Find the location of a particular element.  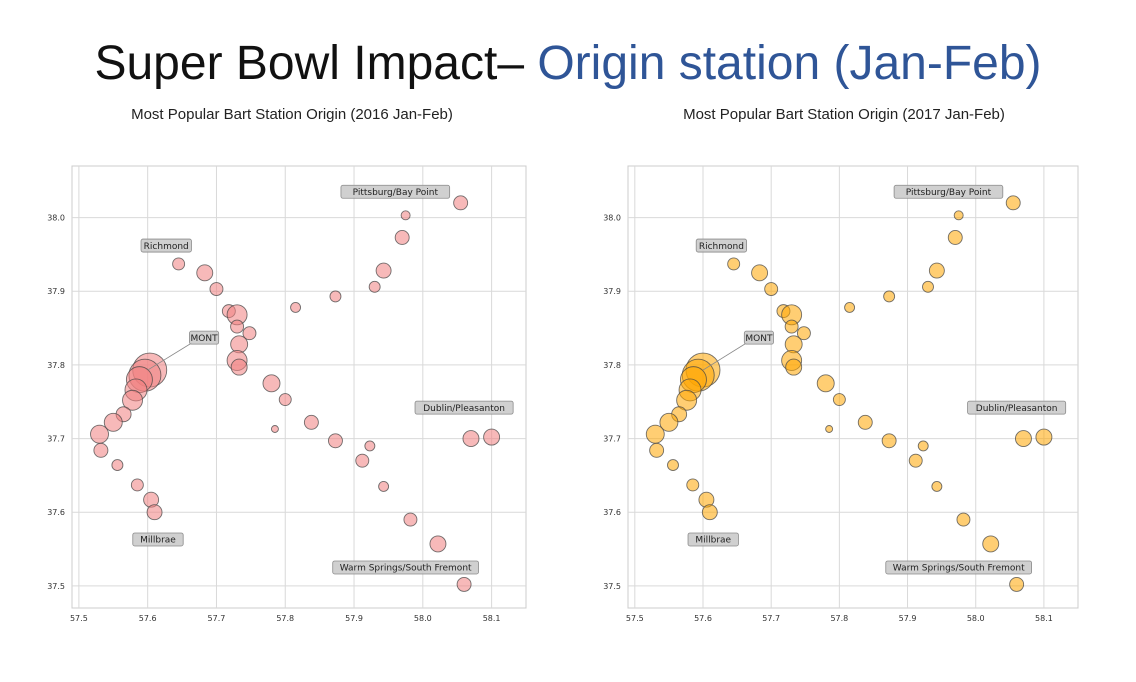

annotation-label: Pittsburg/Bay Point is located at coordinates (396, 193).